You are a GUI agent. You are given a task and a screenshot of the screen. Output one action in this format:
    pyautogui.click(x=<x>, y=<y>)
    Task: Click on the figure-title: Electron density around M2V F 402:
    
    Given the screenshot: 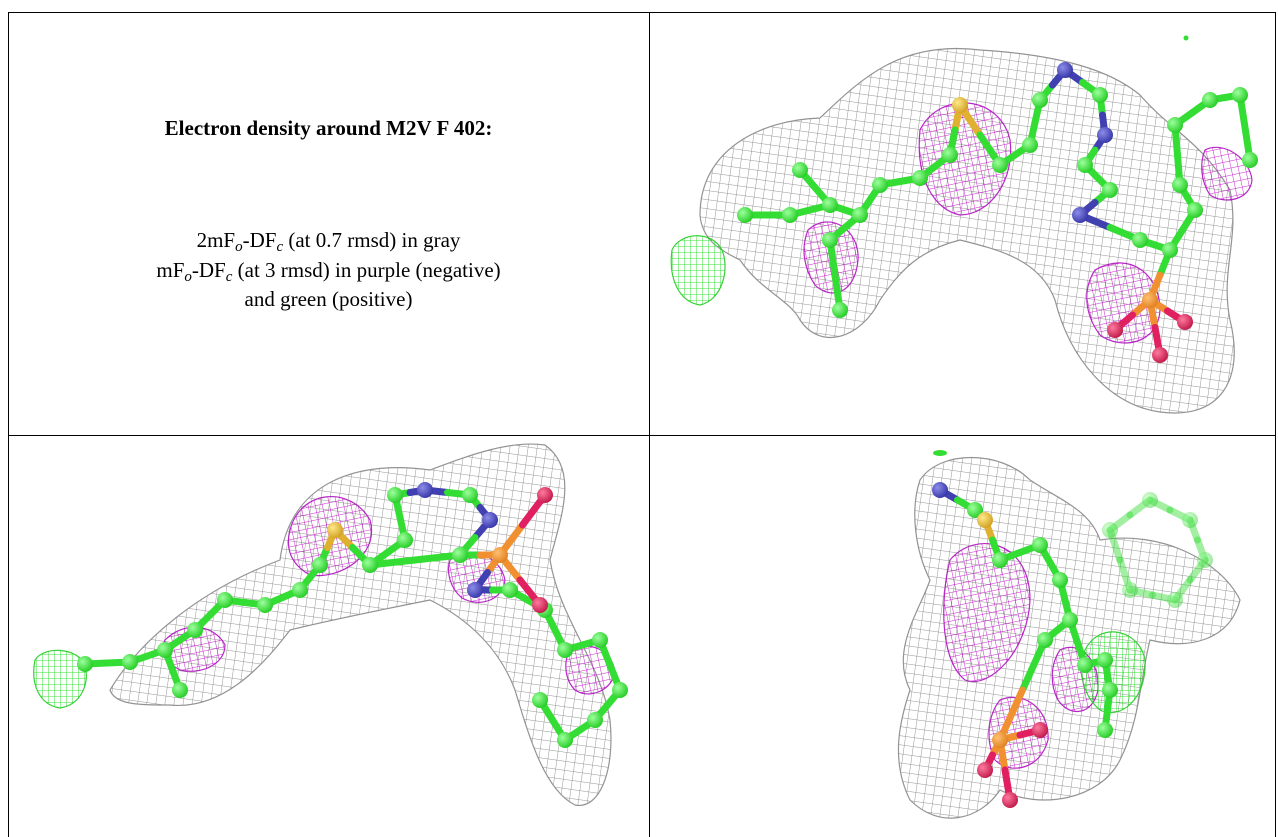 What is the action you would take?
    pyautogui.click(x=328, y=128)
    